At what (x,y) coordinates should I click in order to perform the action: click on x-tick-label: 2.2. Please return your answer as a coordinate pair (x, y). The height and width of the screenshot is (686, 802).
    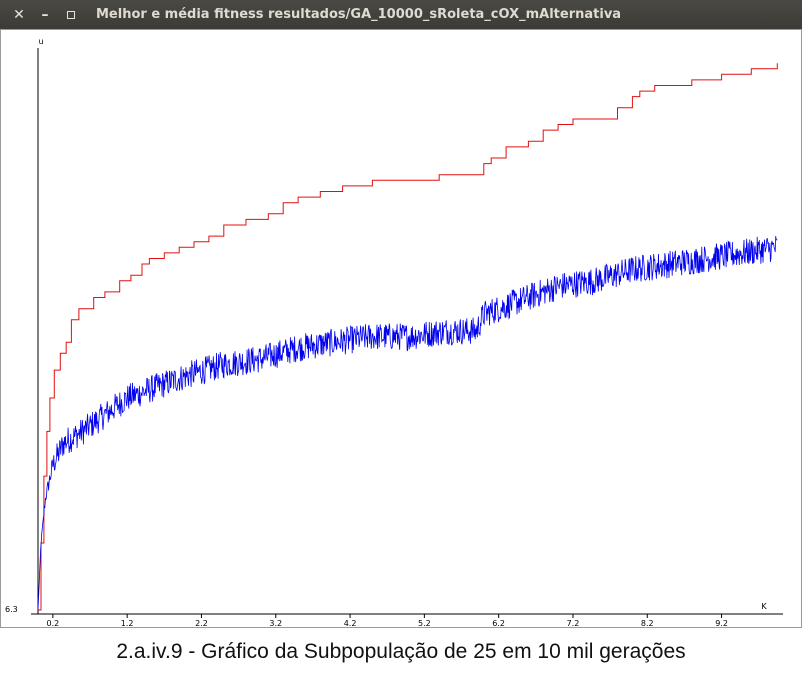
    Looking at the image, I should click on (201, 623).